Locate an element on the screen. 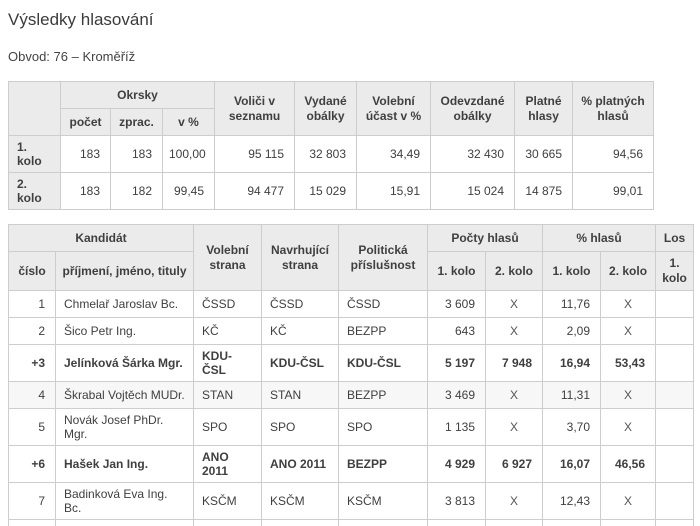  round-label: 2. kolo is located at coordinates (34, 191).